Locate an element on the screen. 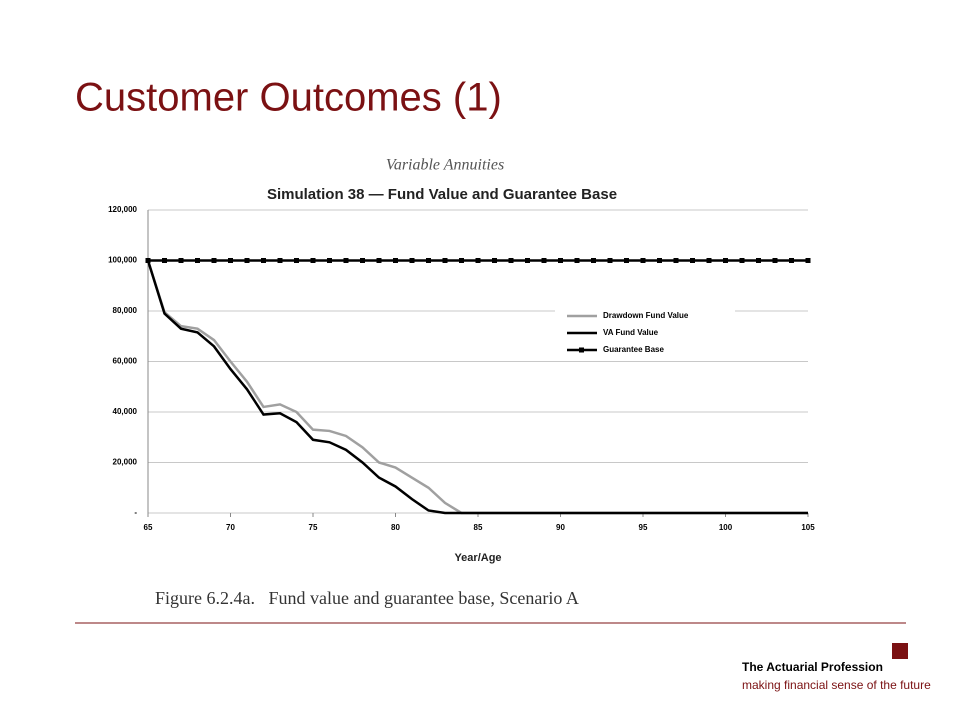 The image size is (960, 720). x-tick-label: 75 is located at coordinates (313, 527).